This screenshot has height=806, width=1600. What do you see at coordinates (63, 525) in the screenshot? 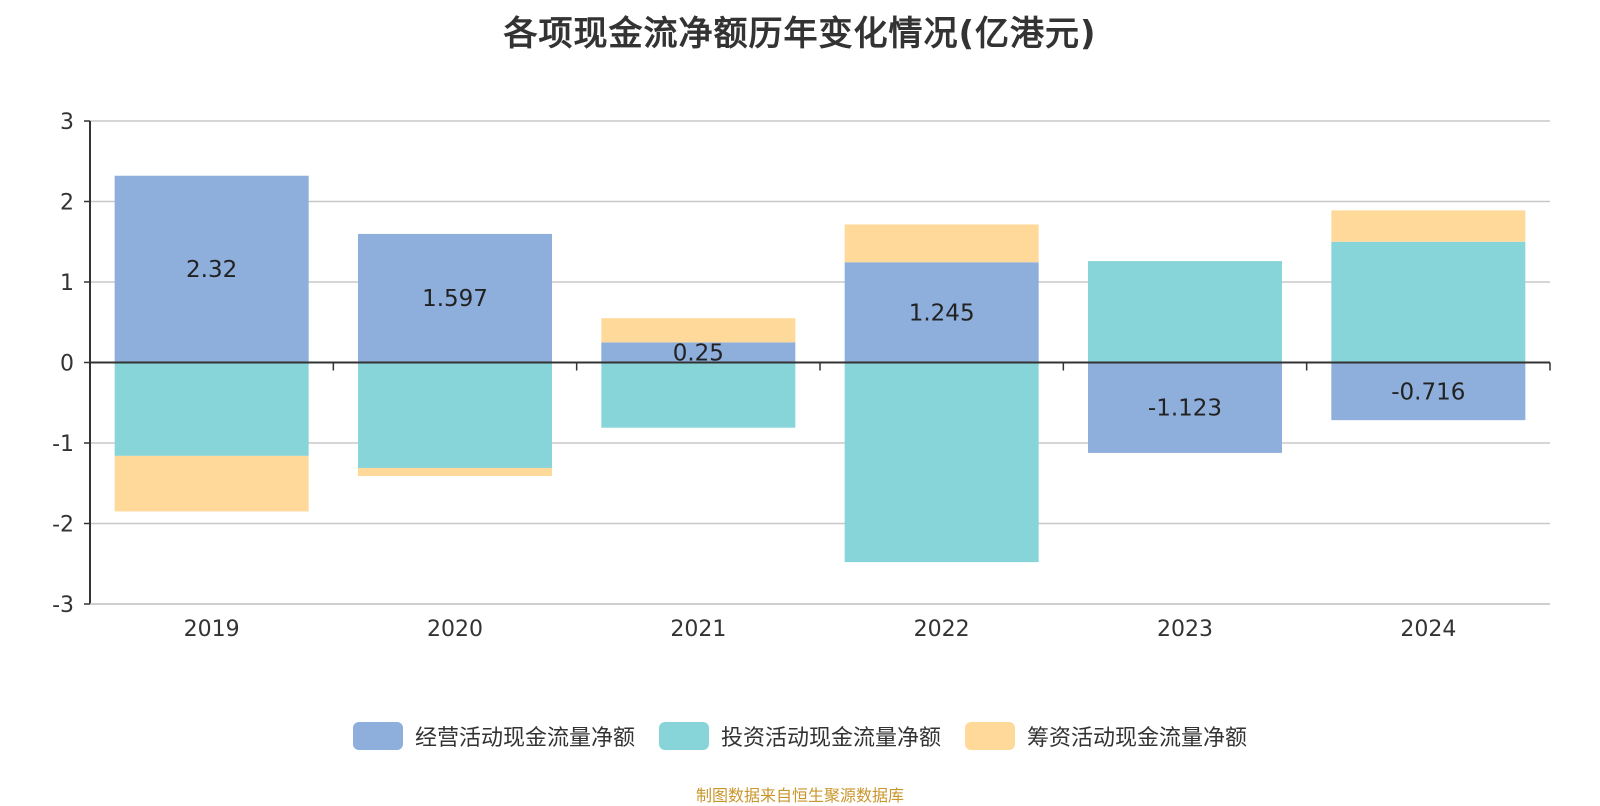
I see `y-tick-label: -2` at bounding box center [63, 525].